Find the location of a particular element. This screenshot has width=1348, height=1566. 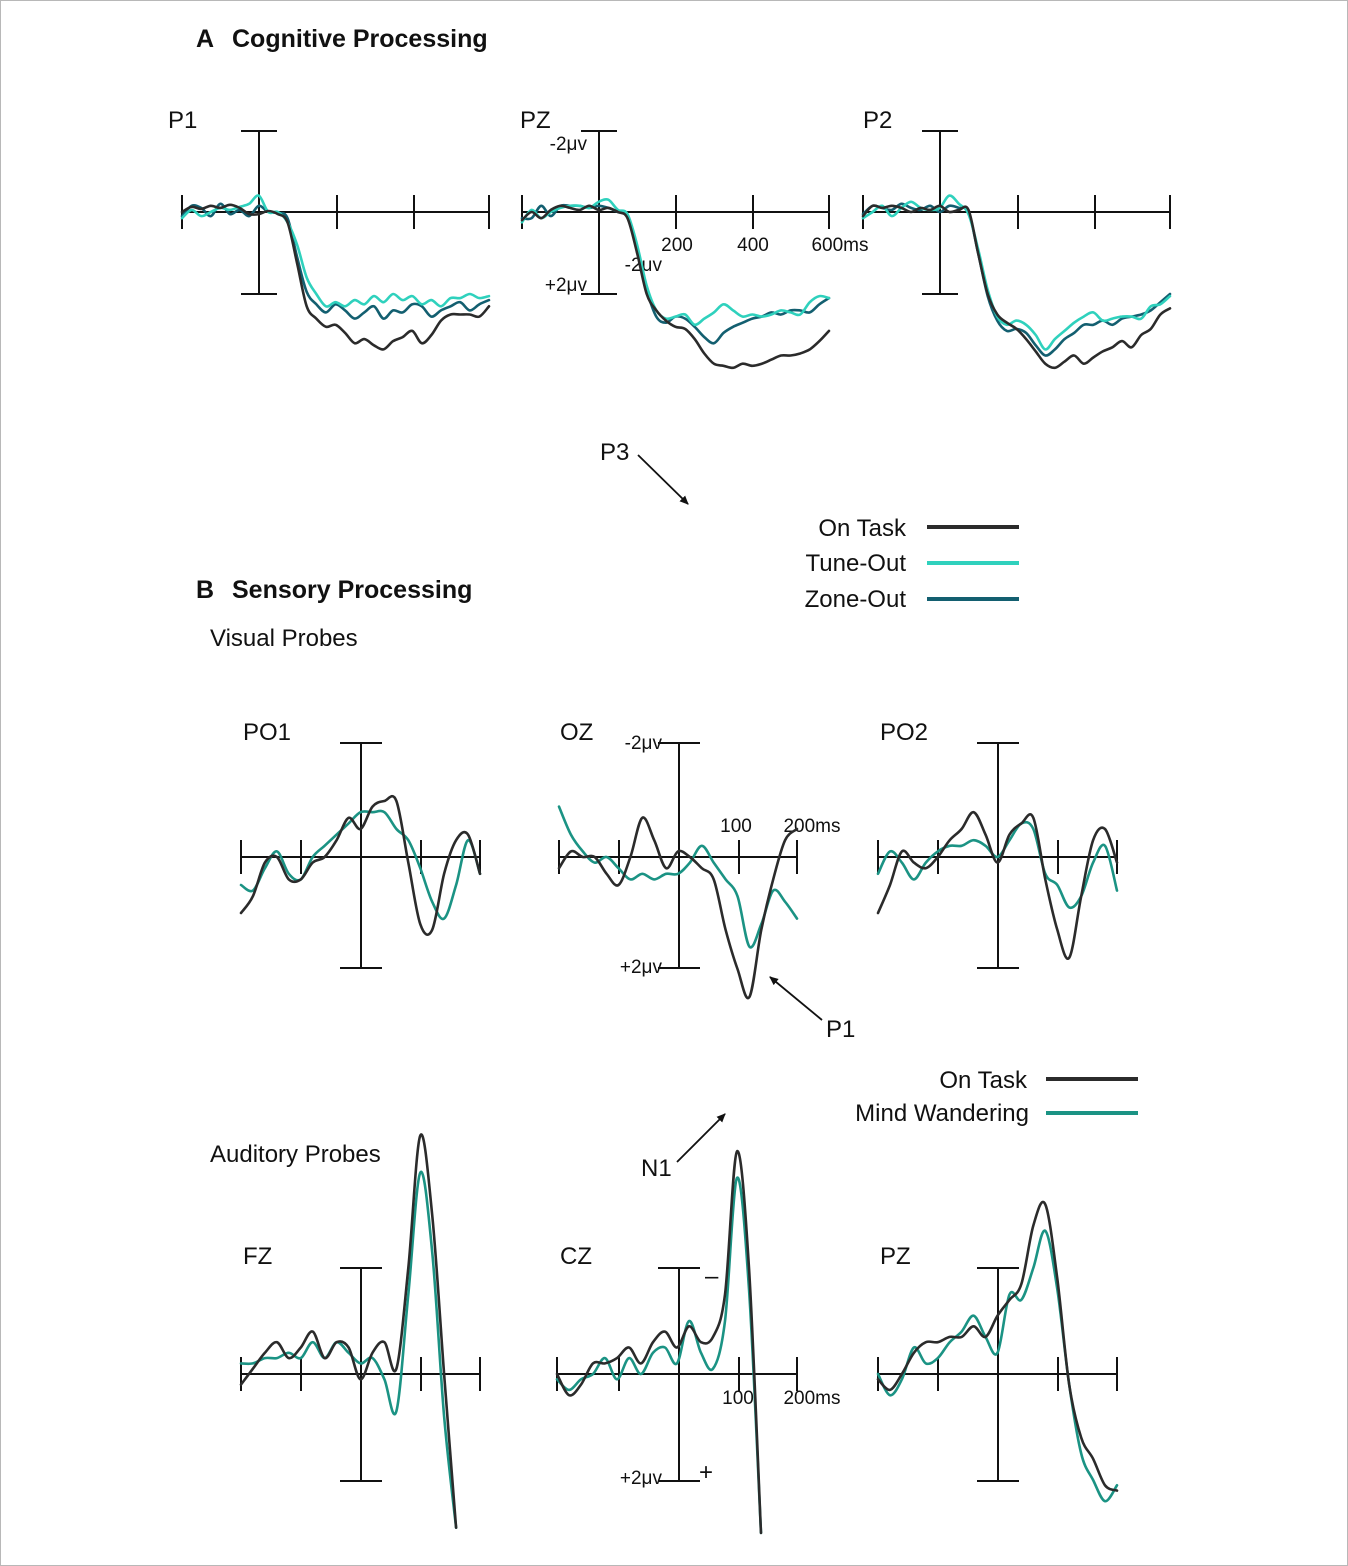

section-b-letter: B is located at coordinates (205, 590).